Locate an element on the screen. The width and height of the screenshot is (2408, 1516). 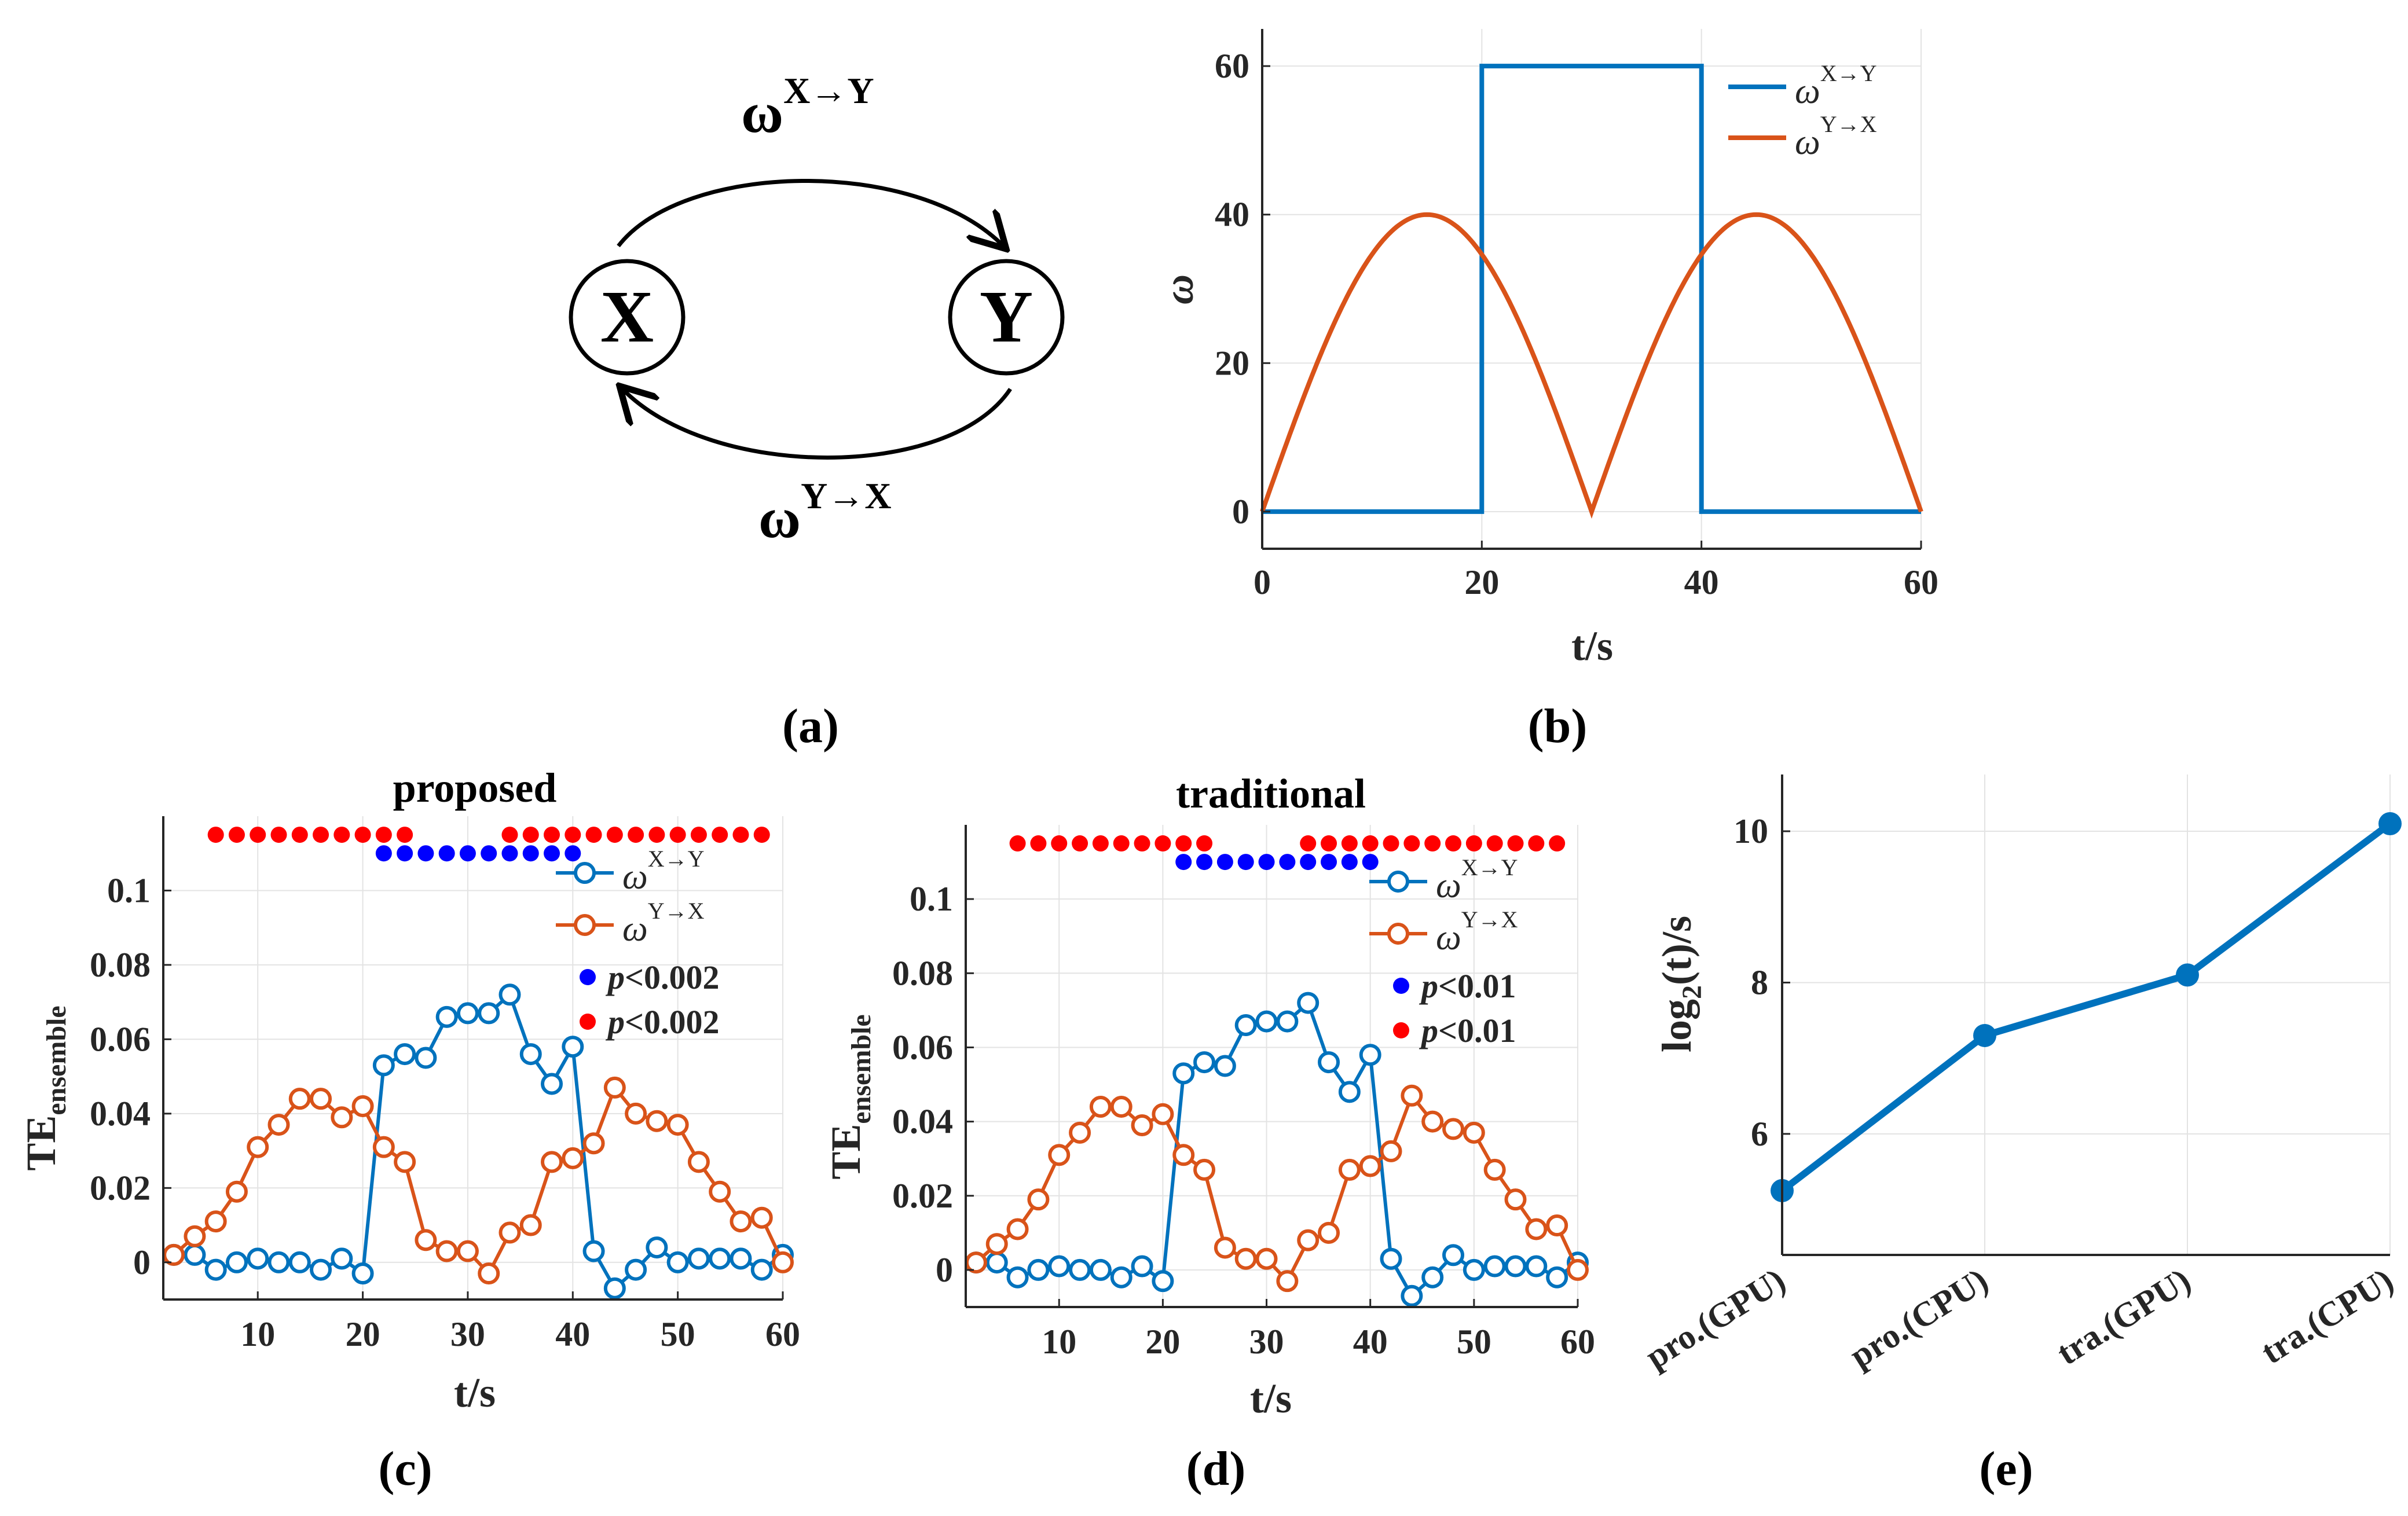
chart-c-xtick-label: 50 is located at coordinates (678, 1334).